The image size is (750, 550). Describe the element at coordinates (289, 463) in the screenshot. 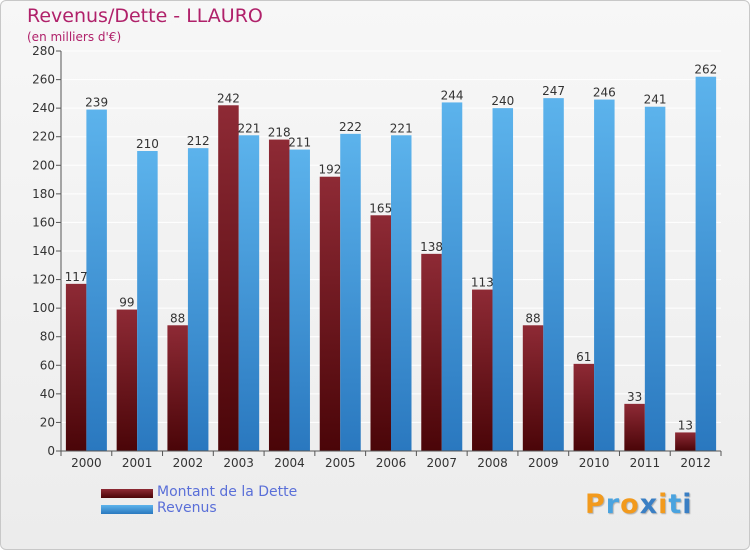

I see `x-tick-label: 2004` at that location.